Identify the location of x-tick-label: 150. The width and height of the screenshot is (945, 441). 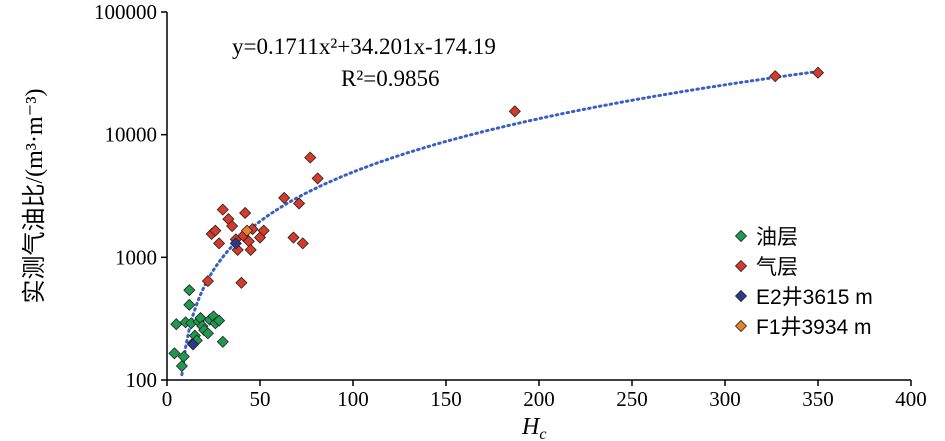
(446, 399).